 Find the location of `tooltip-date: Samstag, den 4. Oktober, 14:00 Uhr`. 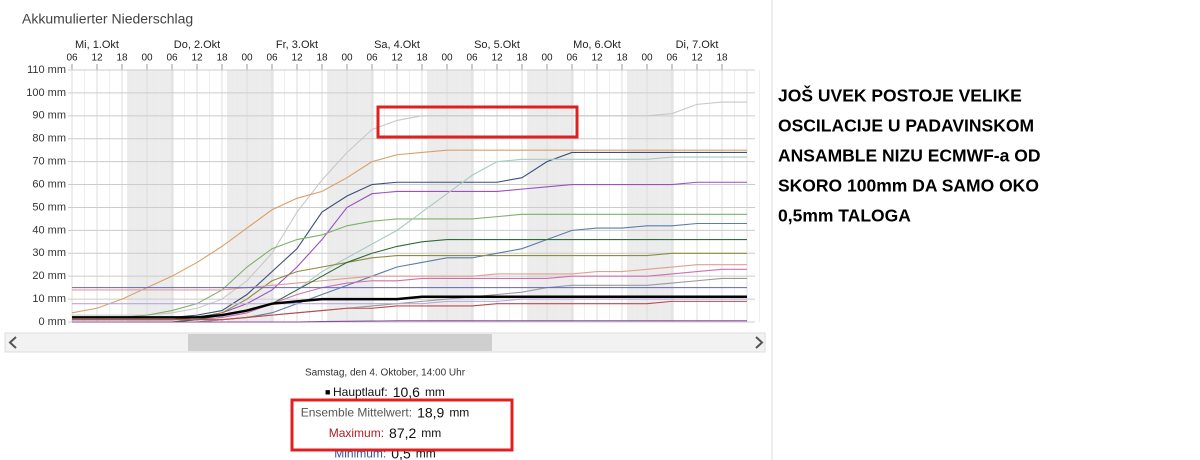

tooltip-date: Samstag, den 4. Oktober, 14:00 Uhr is located at coordinates (385, 373).